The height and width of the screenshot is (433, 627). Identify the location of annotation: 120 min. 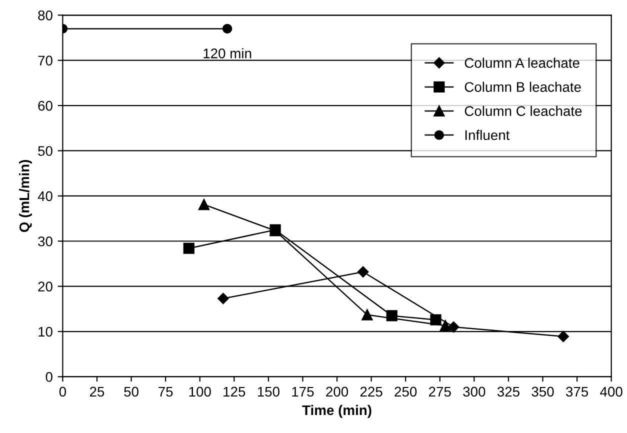
(228, 53).